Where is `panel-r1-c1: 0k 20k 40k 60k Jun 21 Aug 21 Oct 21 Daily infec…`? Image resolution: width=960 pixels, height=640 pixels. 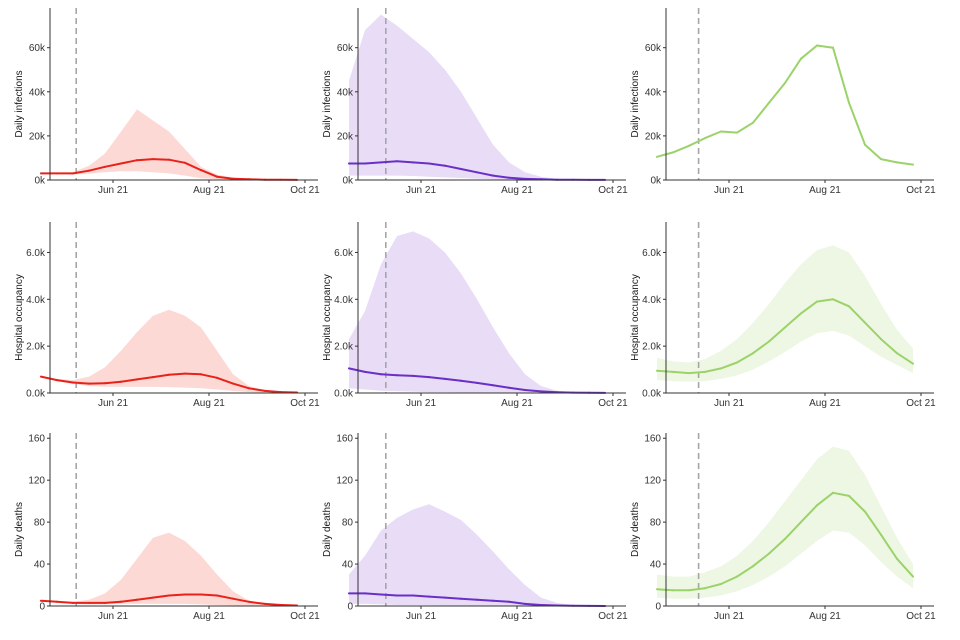
panel-r1-c1: 0k 20k 40k 60k Jun 21 Aug 21 Oct 21 Daily infec… is located at coordinates (167, 102).